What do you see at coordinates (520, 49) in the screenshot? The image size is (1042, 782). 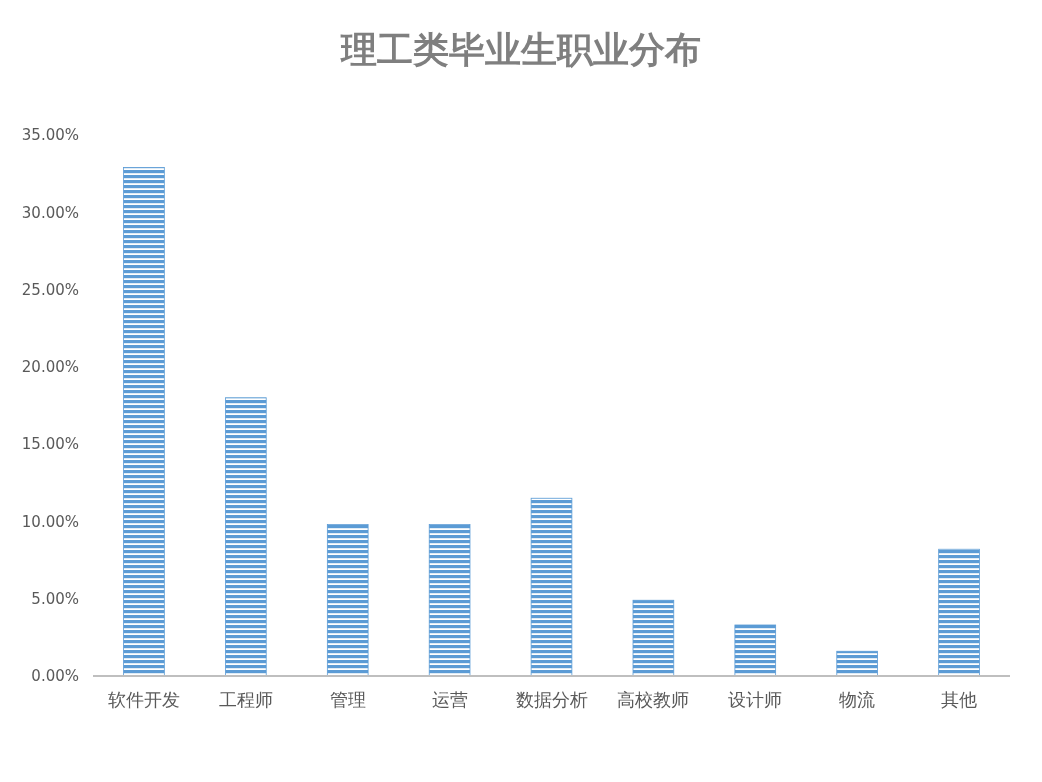 I see `chart-title: 理工类毕业生职业分布` at bounding box center [520, 49].